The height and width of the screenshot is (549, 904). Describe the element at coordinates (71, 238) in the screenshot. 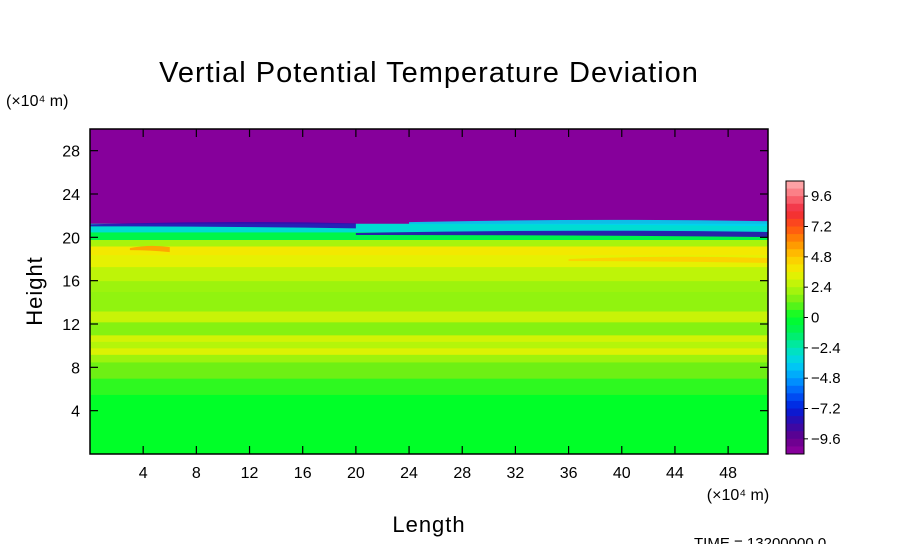

I see `y-tick-label-20: 20` at that location.